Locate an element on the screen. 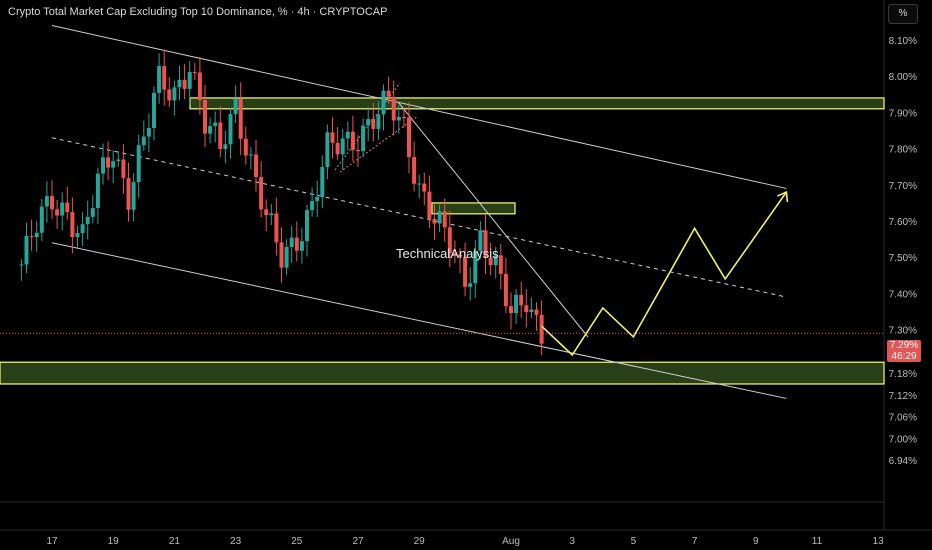 This screenshot has width=932, height=550. x-tick-label: 5 is located at coordinates (634, 541).